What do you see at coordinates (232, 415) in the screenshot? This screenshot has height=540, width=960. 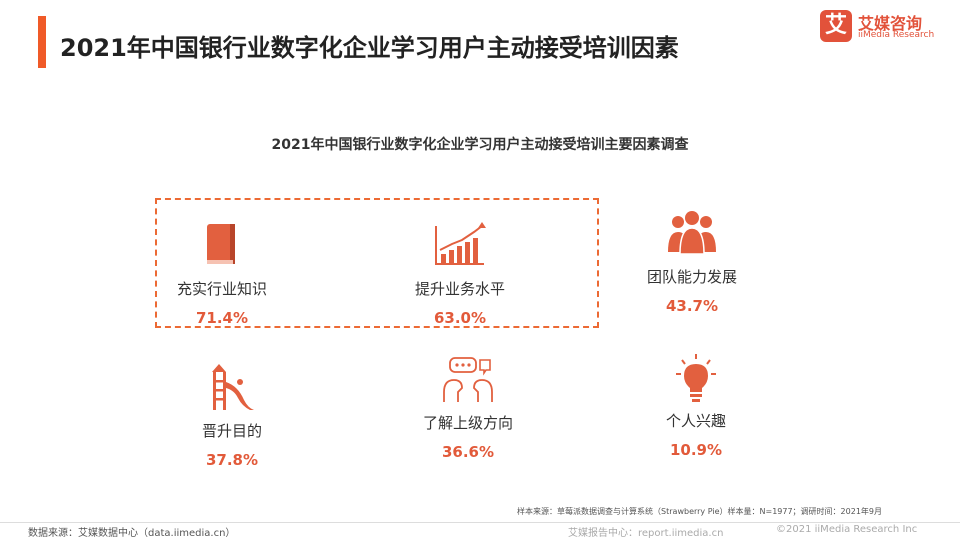 I see `factor-item-promotion: 晋升目的 37.8%` at bounding box center [232, 415].